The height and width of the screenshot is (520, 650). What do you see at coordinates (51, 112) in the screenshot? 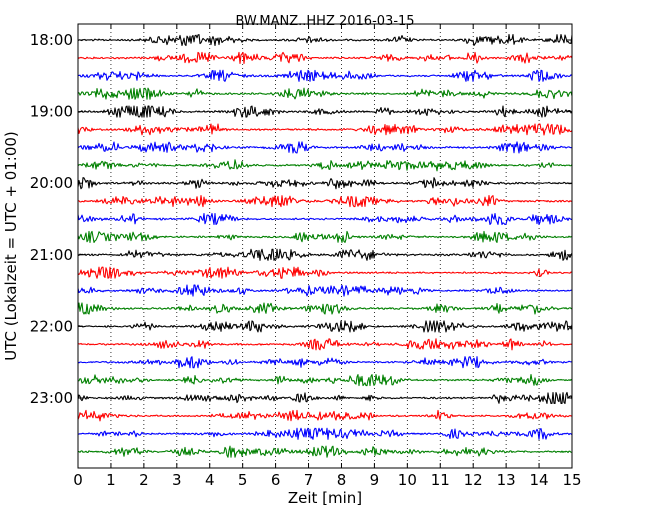
I see `y-tick-label: 19:00` at bounding box center [51, 112].